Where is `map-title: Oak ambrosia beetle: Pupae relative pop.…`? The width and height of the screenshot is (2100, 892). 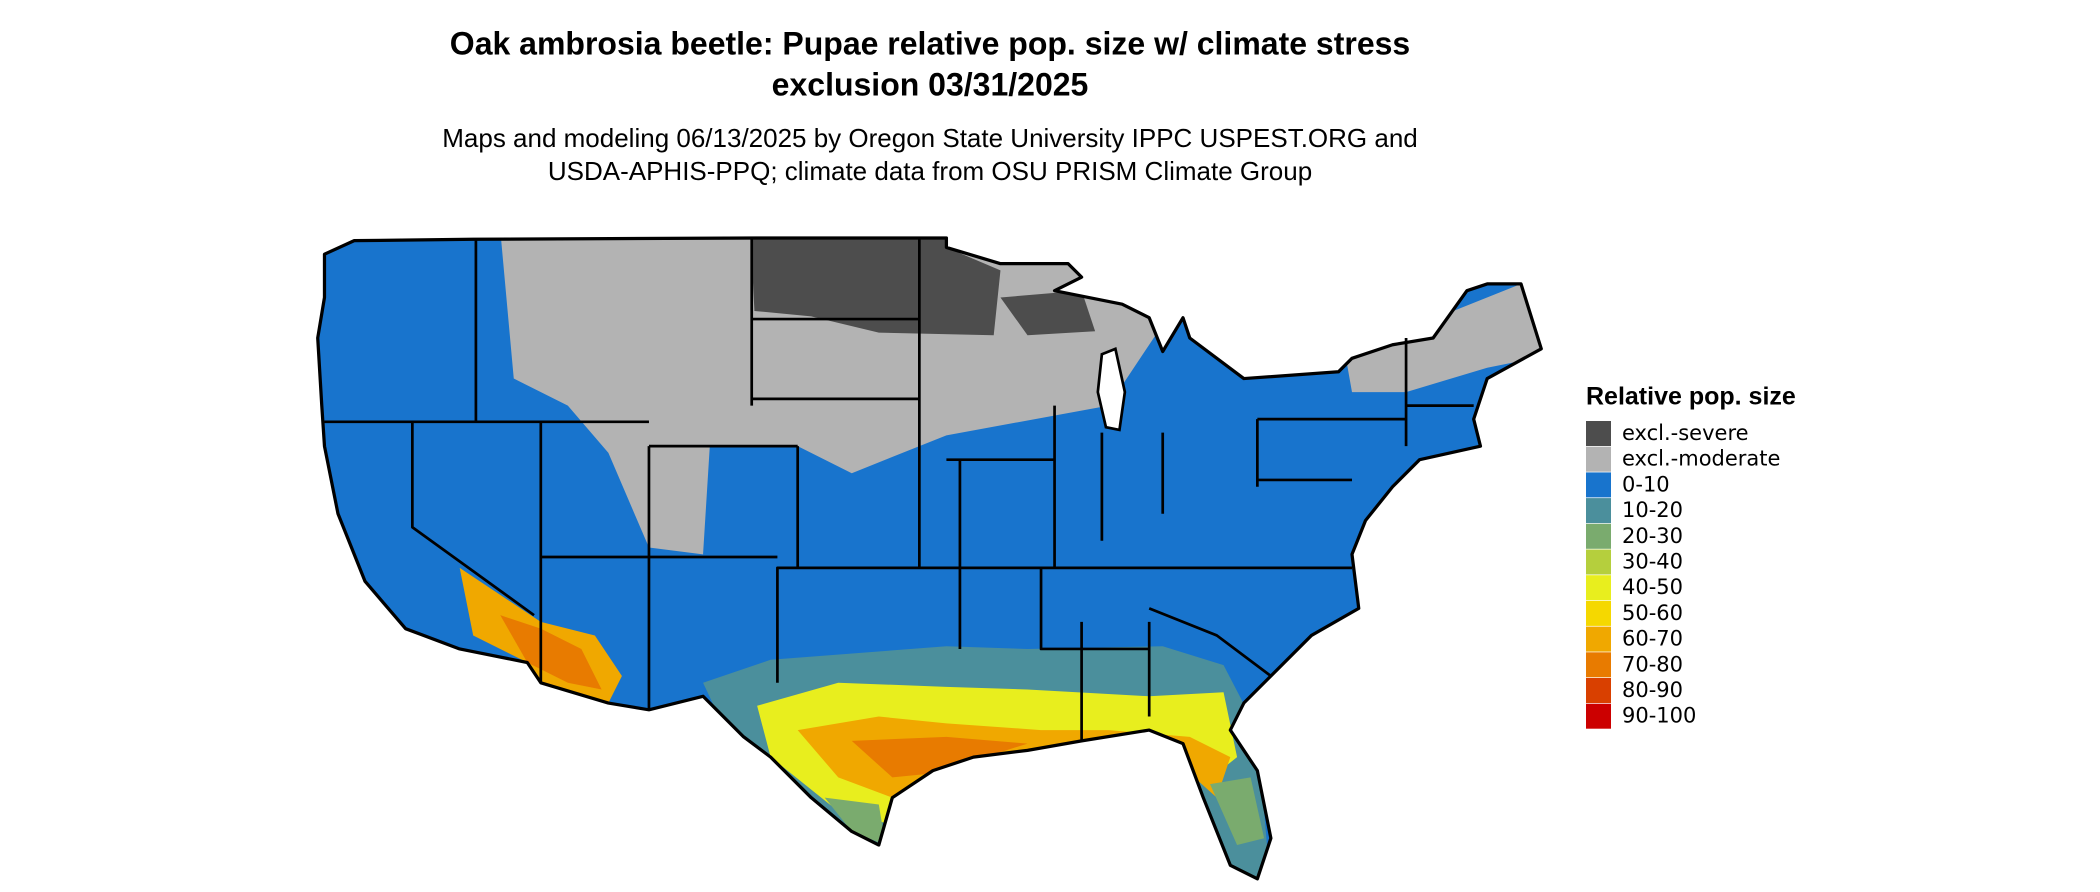 map-title: Oak ambrosia beetle: Pupae relative pop.… is located at coordinates (930, 43).